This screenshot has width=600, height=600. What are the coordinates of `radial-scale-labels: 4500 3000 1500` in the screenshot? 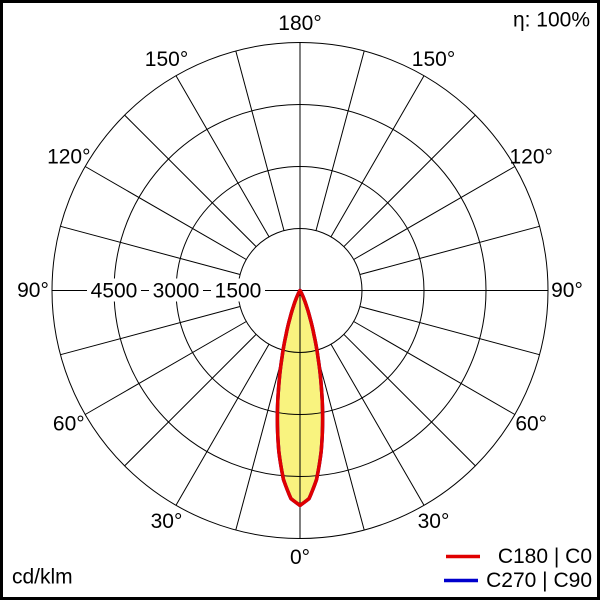 It's located at (176, 290).